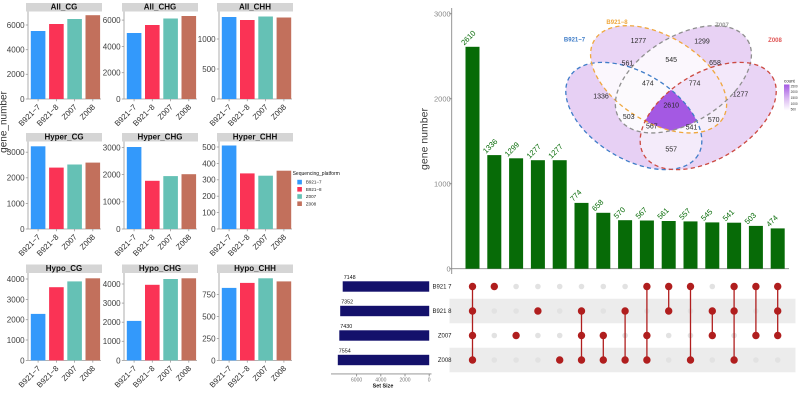 Image resolution: width=800 pixels, height=400 pixels. What do you see at coordinates (671, 150) in the screenshot?
I see `svg-text: 557` at bounding box center [671, 150].